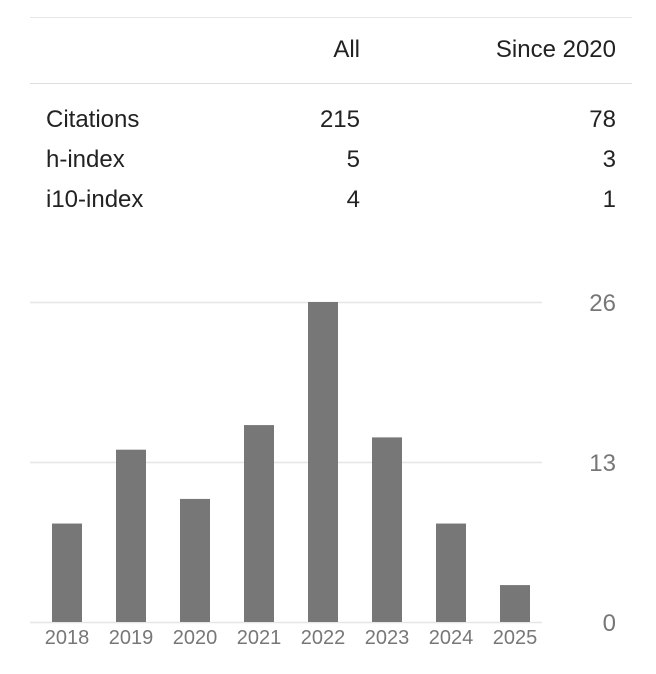 This screenshot has height=674, width=656. Describe the element at coordinates (602, 463) in the screenshot. I see `y-tick-label-13: 13` at that location.